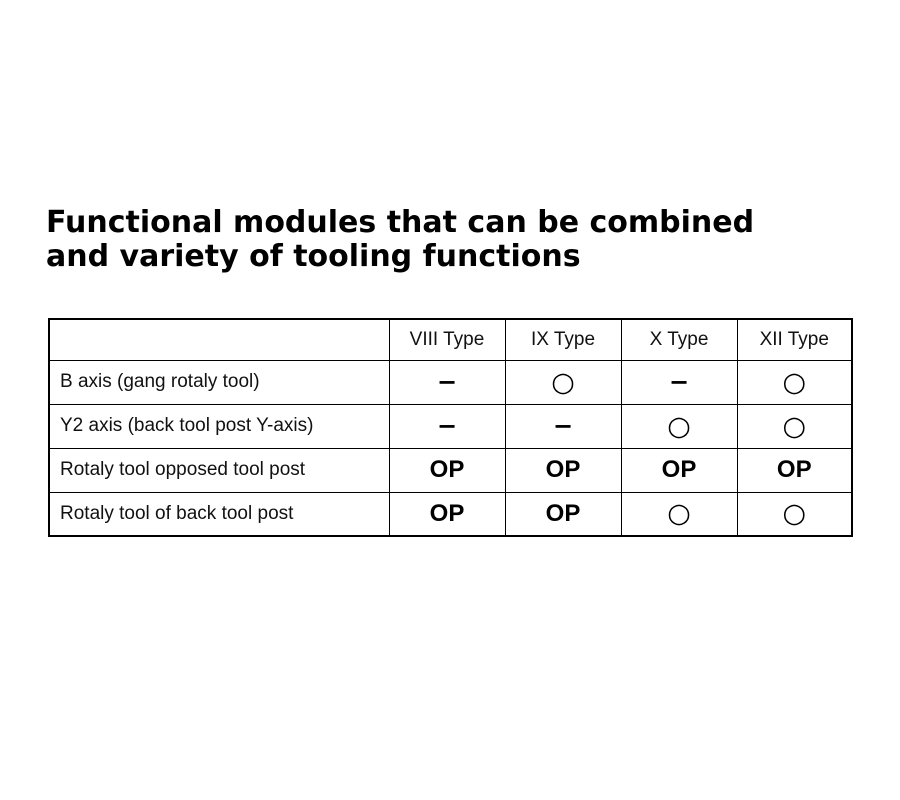 This screenshot has width=900, height=800. What do you see at coordinates (313, 256) in the screenshot?
I see `page-title-line2: and variety of tooling functions` at bounding box center [313, 256].